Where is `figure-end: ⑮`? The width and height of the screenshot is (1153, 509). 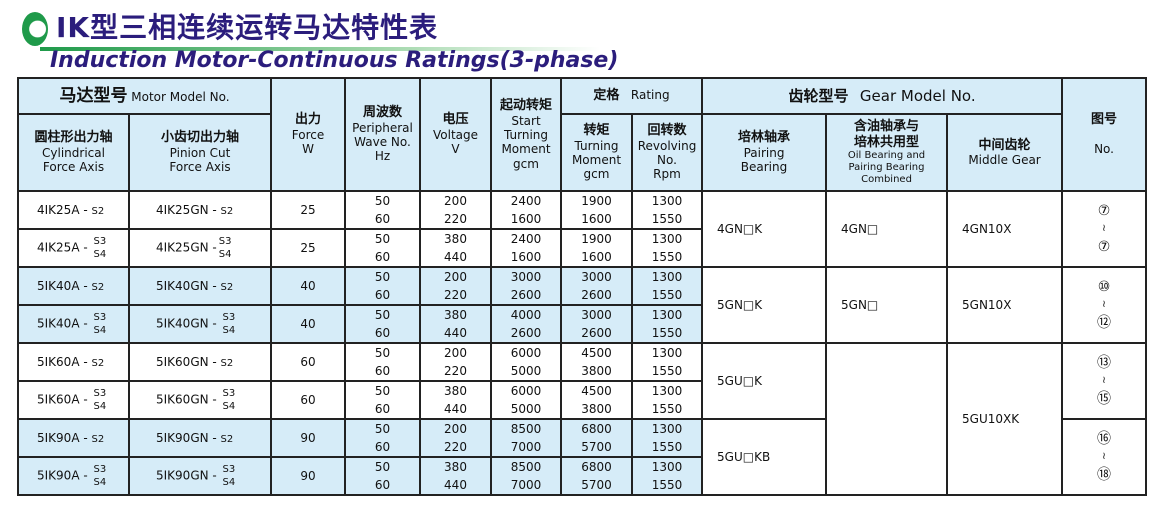
figure-end: ⑮ is located at coordinates (1104, 399).